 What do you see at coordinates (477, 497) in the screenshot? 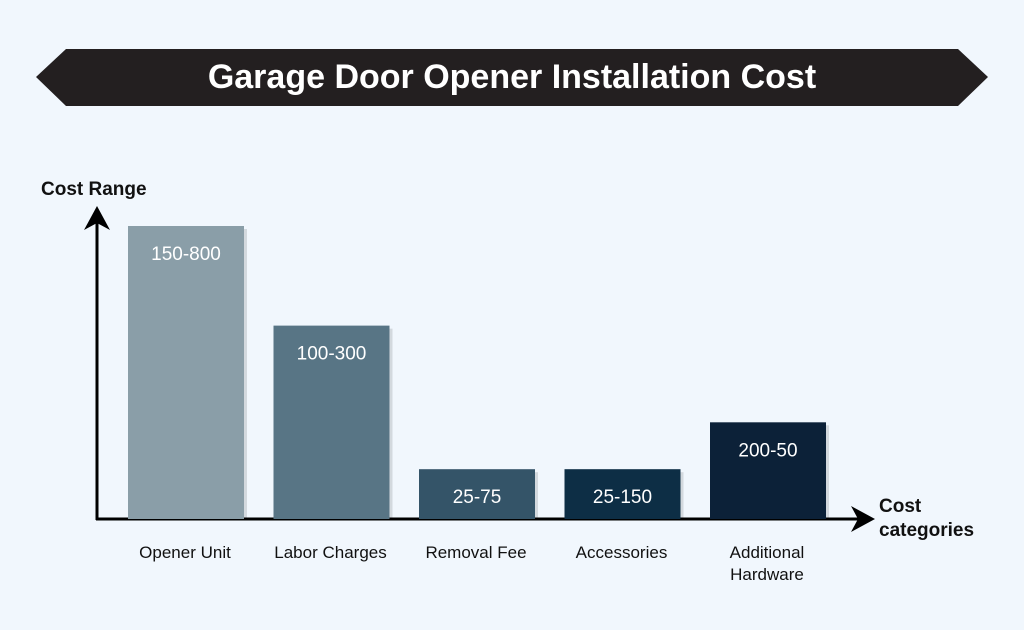
I see `bar-value-label: 25-75` at bounding box center [477, 497].